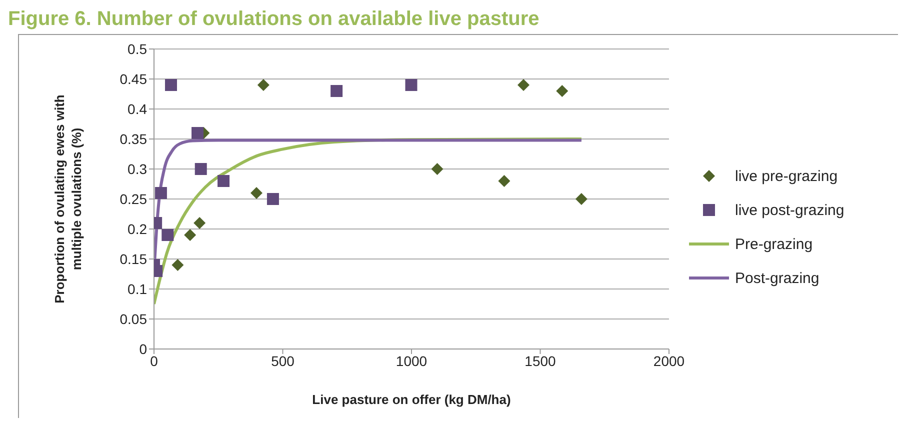 The image size is (910, 426). Describe the element at coordinates (134, 318) in the screenshot. I see `y-tick-label: 0.05` at that location.